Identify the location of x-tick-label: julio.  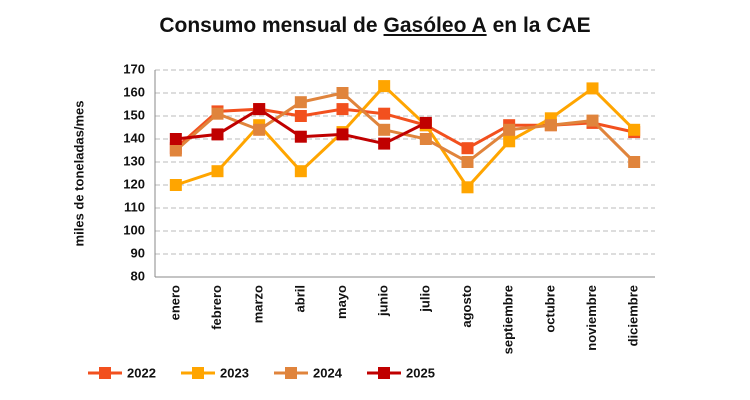
(424, 299).